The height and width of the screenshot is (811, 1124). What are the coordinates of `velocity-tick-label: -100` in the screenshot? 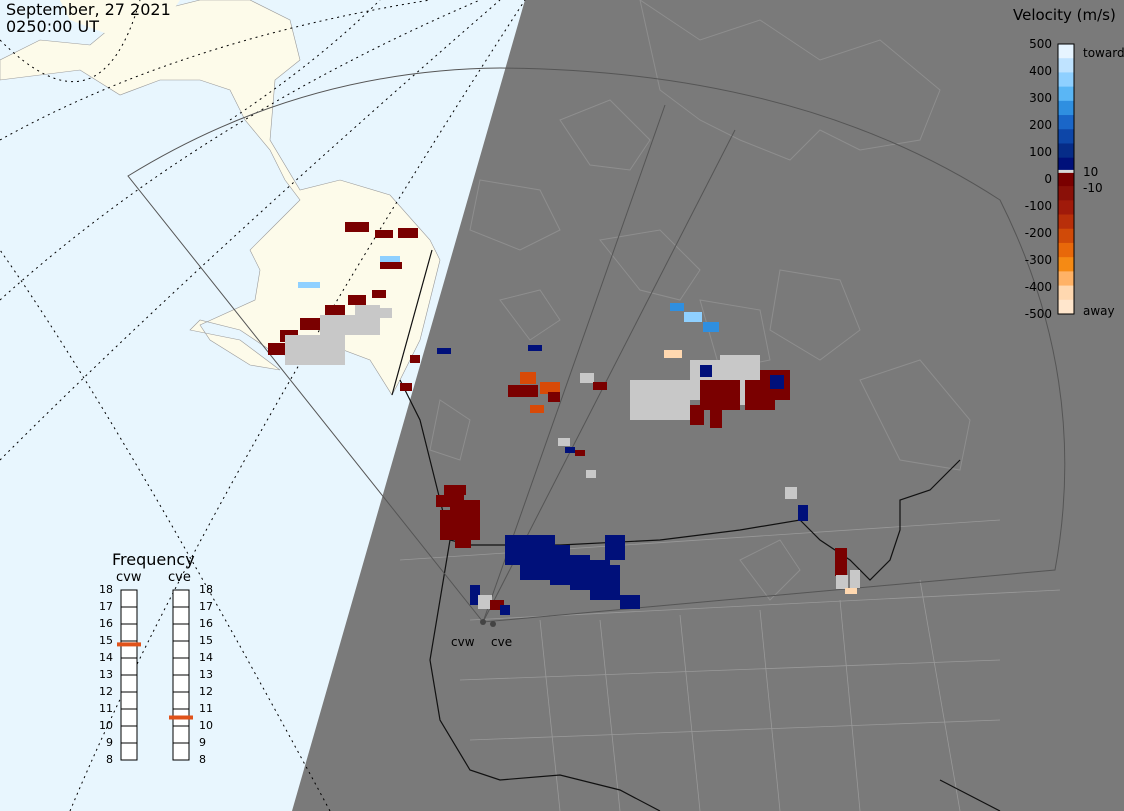 It's located at (1038, 206).